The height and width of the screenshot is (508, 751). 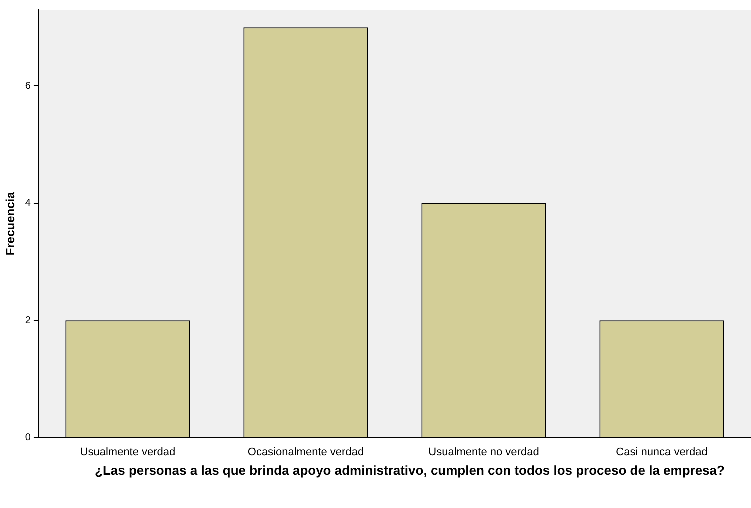 I want to click on y-tick-label: 6, so click(x=28, y=86).